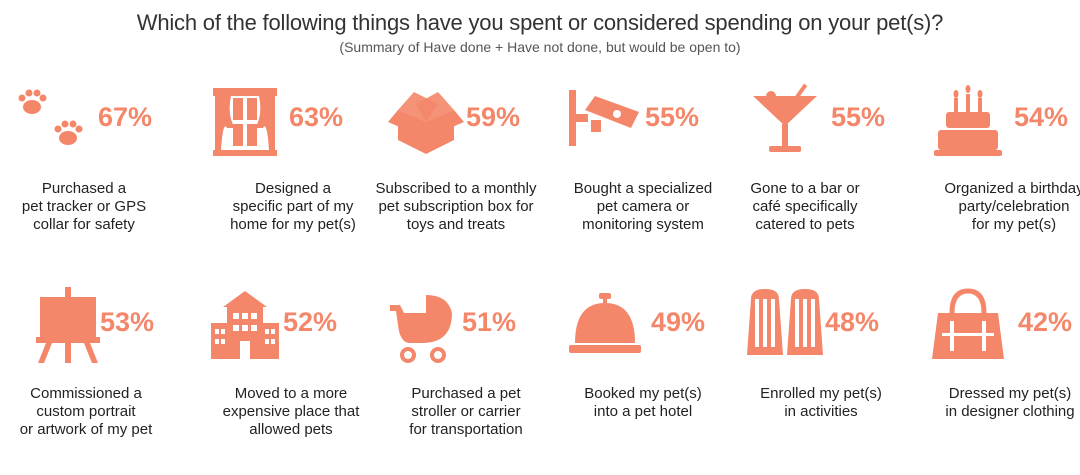 The width and height of the screenshot is (1080, 475). I want to click on stat-label-line: expensive place that, so click(291, 411).